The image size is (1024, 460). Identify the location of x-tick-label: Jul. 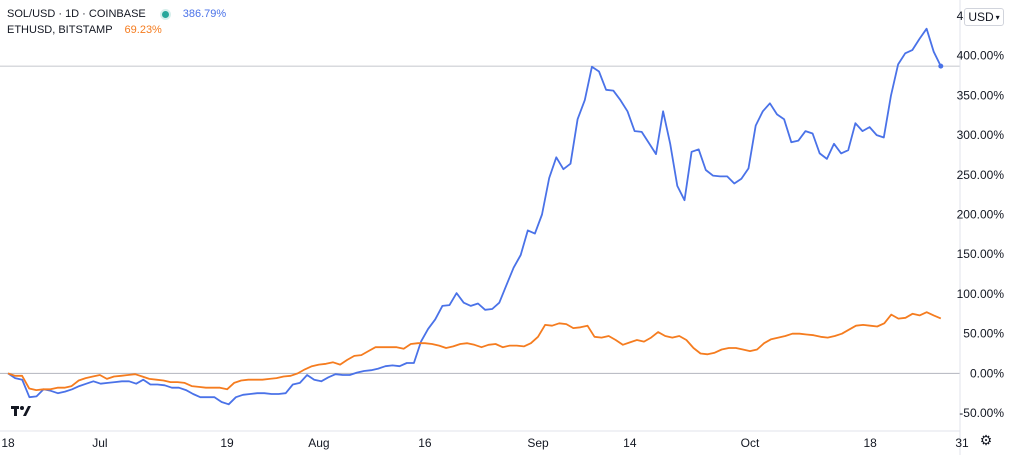
(99, 443).